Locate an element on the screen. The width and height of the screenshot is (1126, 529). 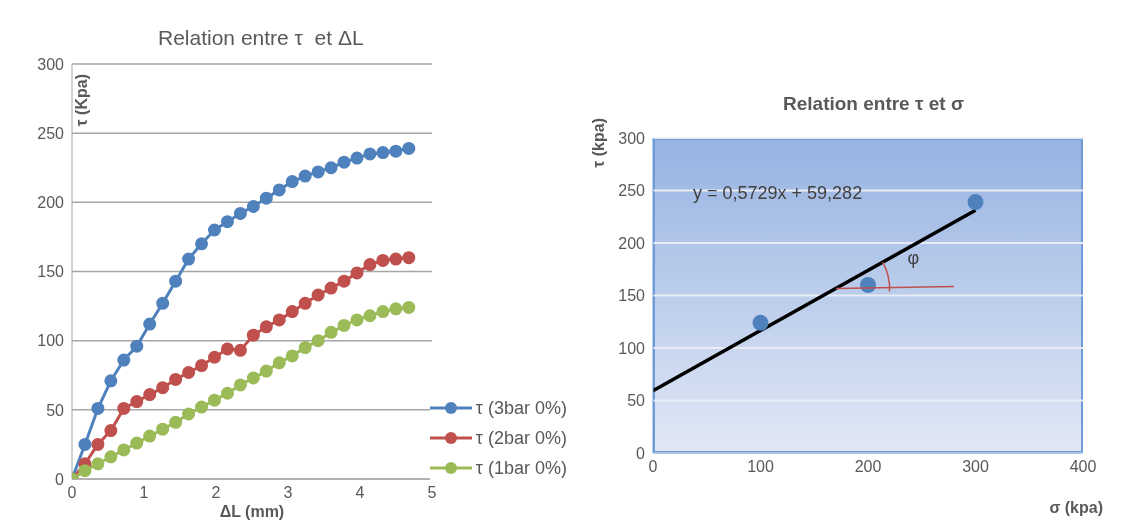
legend-label: τ (3bar 0%) is located at coordinates (521, 408).